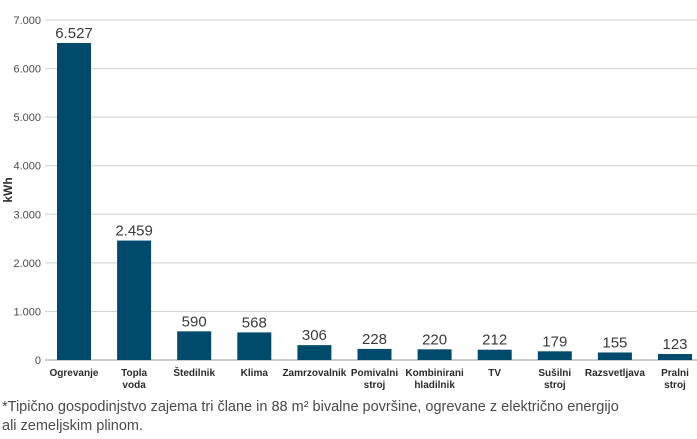  I want to click on data-label: 6.527, so click(74, 33).